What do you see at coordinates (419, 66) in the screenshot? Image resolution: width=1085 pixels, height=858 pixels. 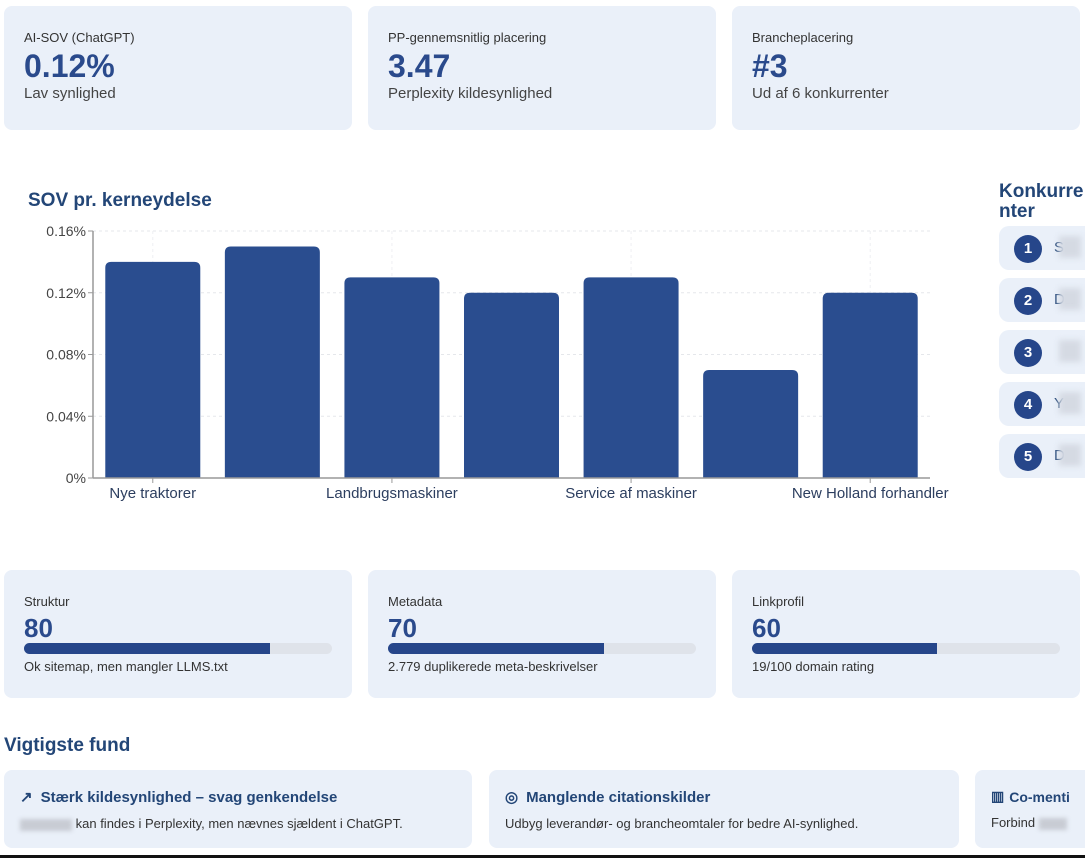 I see `kpi-value: 3.47` at bounding box center [419, 66].